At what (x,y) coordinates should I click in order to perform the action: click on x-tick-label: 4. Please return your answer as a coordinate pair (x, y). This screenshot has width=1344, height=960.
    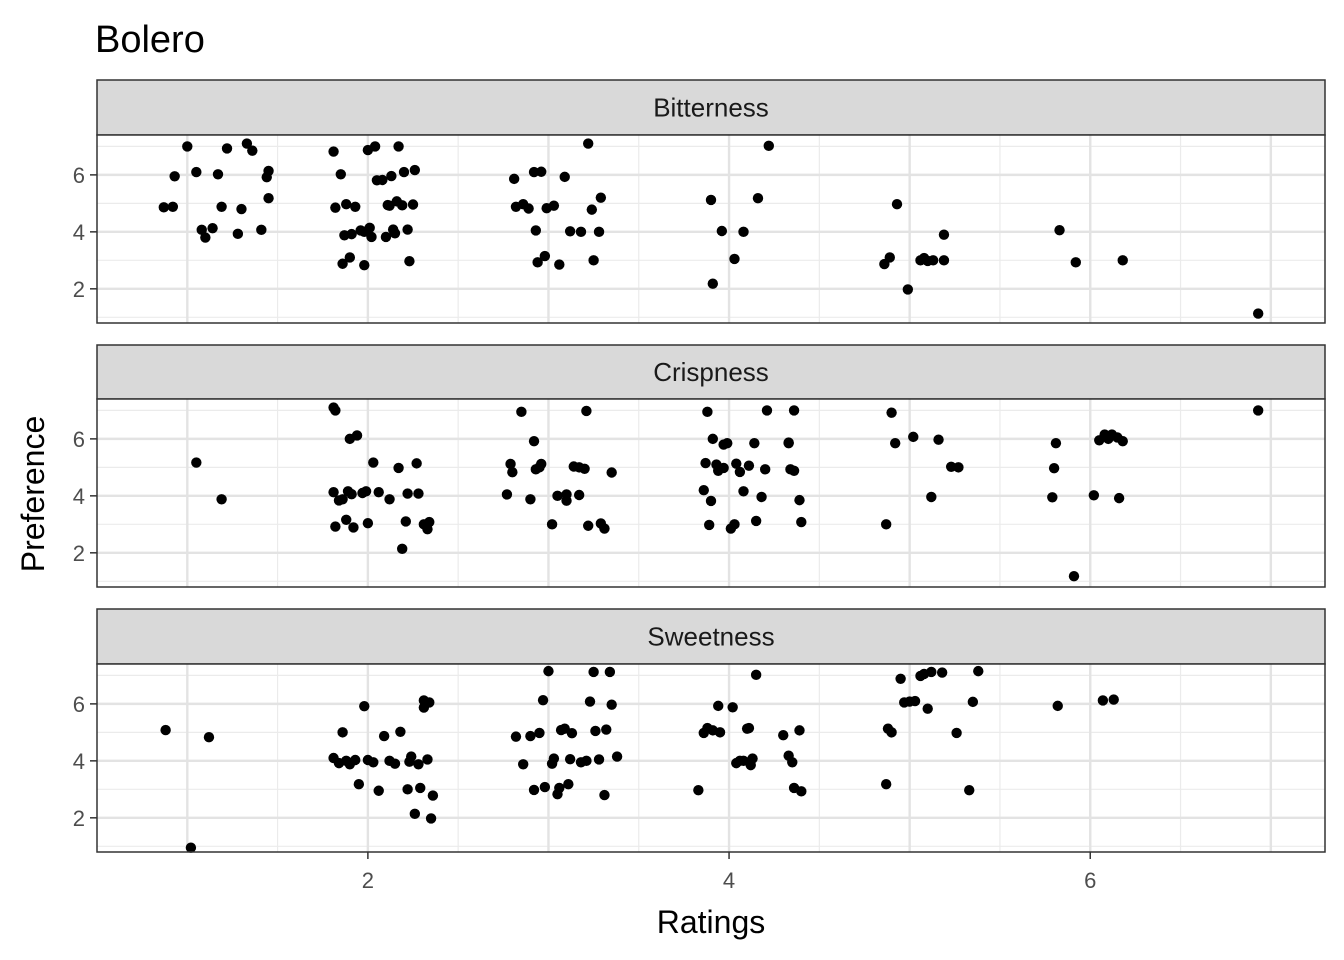
    Looking at the image, I should click on (729, 880).